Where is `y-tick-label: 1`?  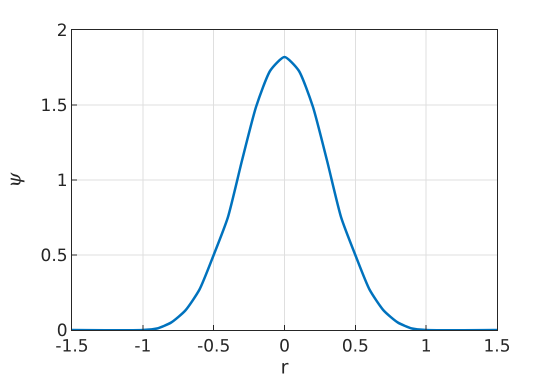
y-tick-label: 1 is located at coordinates (62, 180).